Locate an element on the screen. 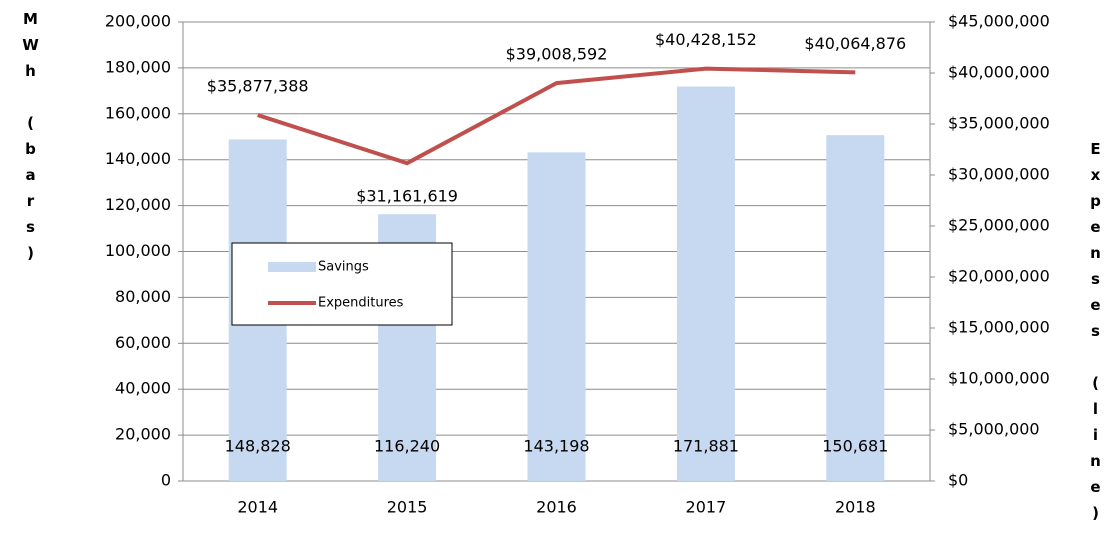  line-value-label: $40,428,152 is located at coordinates (706, 39).